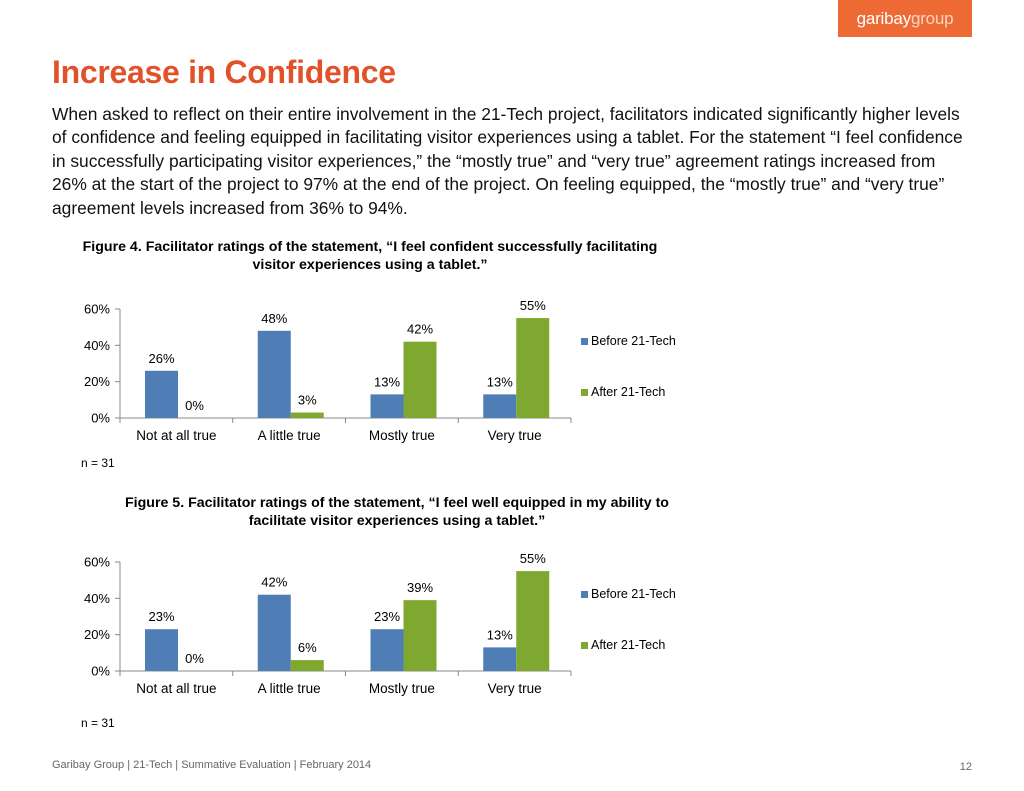 The image size is (1024, 791). What do you see at coordinates (161, 358) in the screenshot?
I see `data-label: 26%` at bounding box center [161, 358].